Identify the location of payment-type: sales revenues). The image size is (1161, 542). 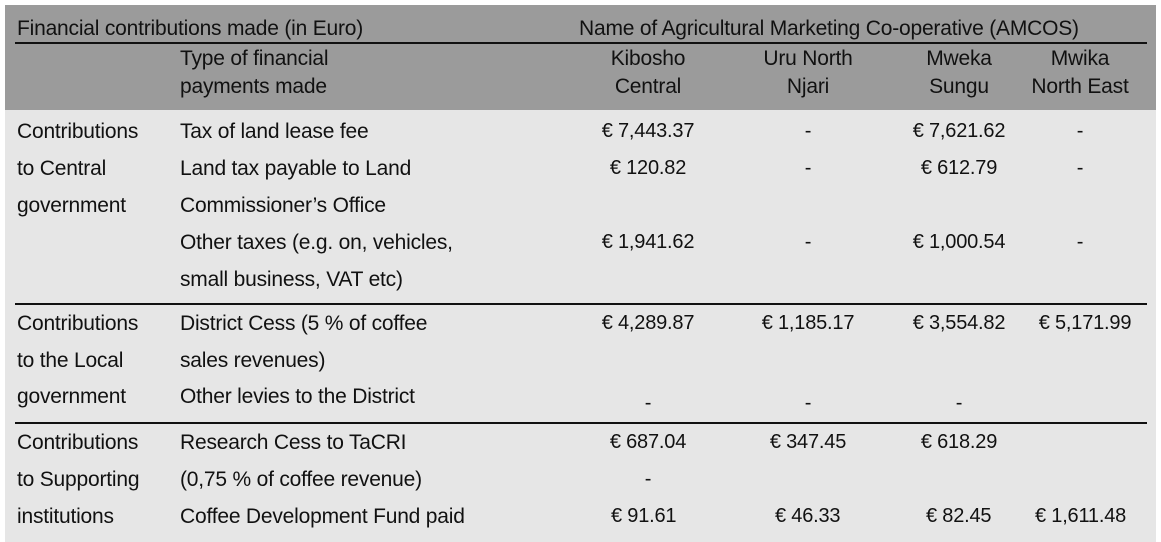
(253, 360).